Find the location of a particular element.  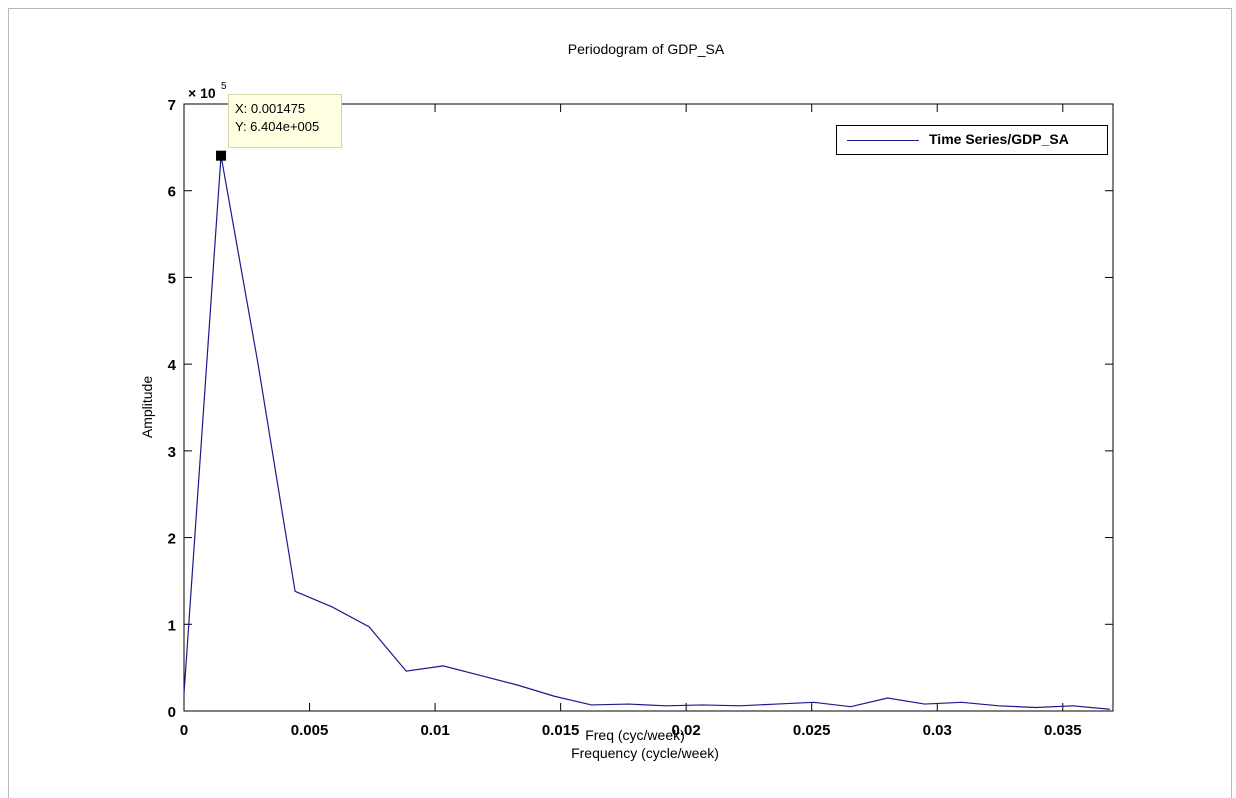

x-tick-label: 0.015 is located at coordinates (561, 730).